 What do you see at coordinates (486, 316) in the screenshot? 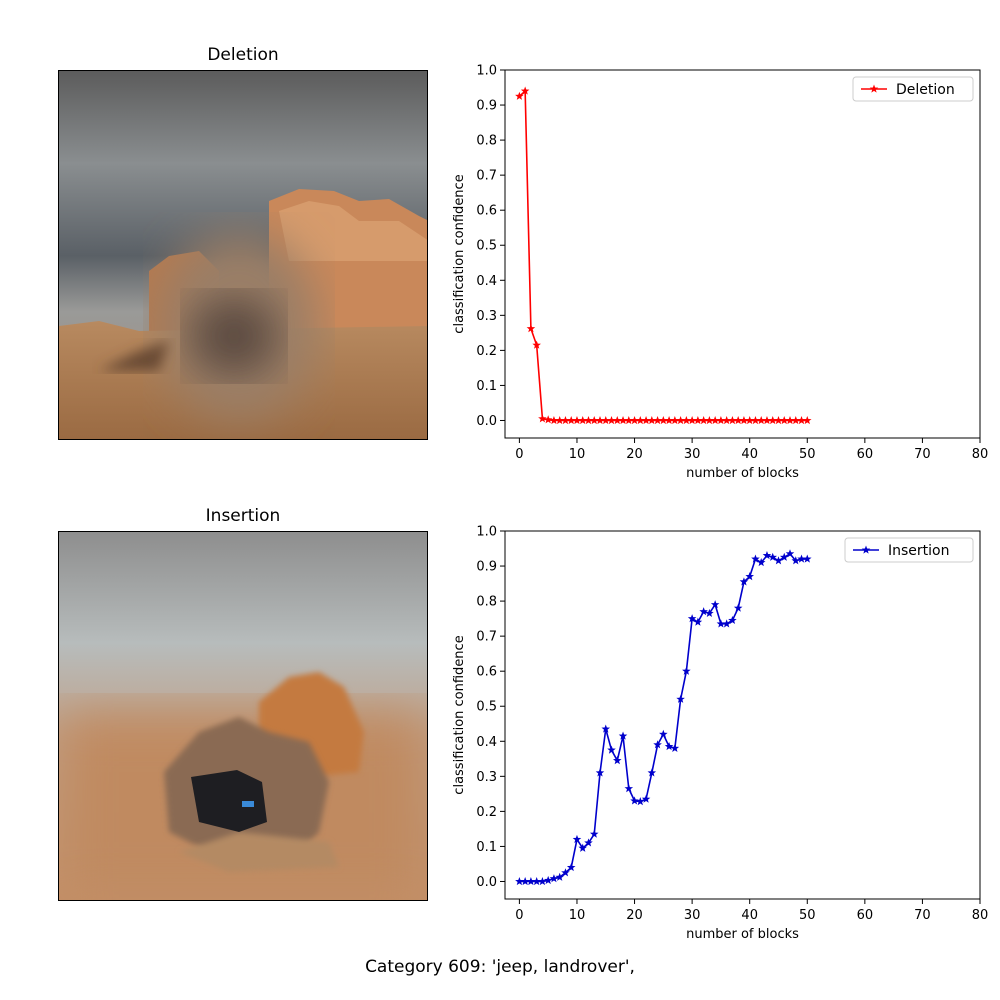
I see `y-tick-label: 0.3` at bounding box center [486, 316].